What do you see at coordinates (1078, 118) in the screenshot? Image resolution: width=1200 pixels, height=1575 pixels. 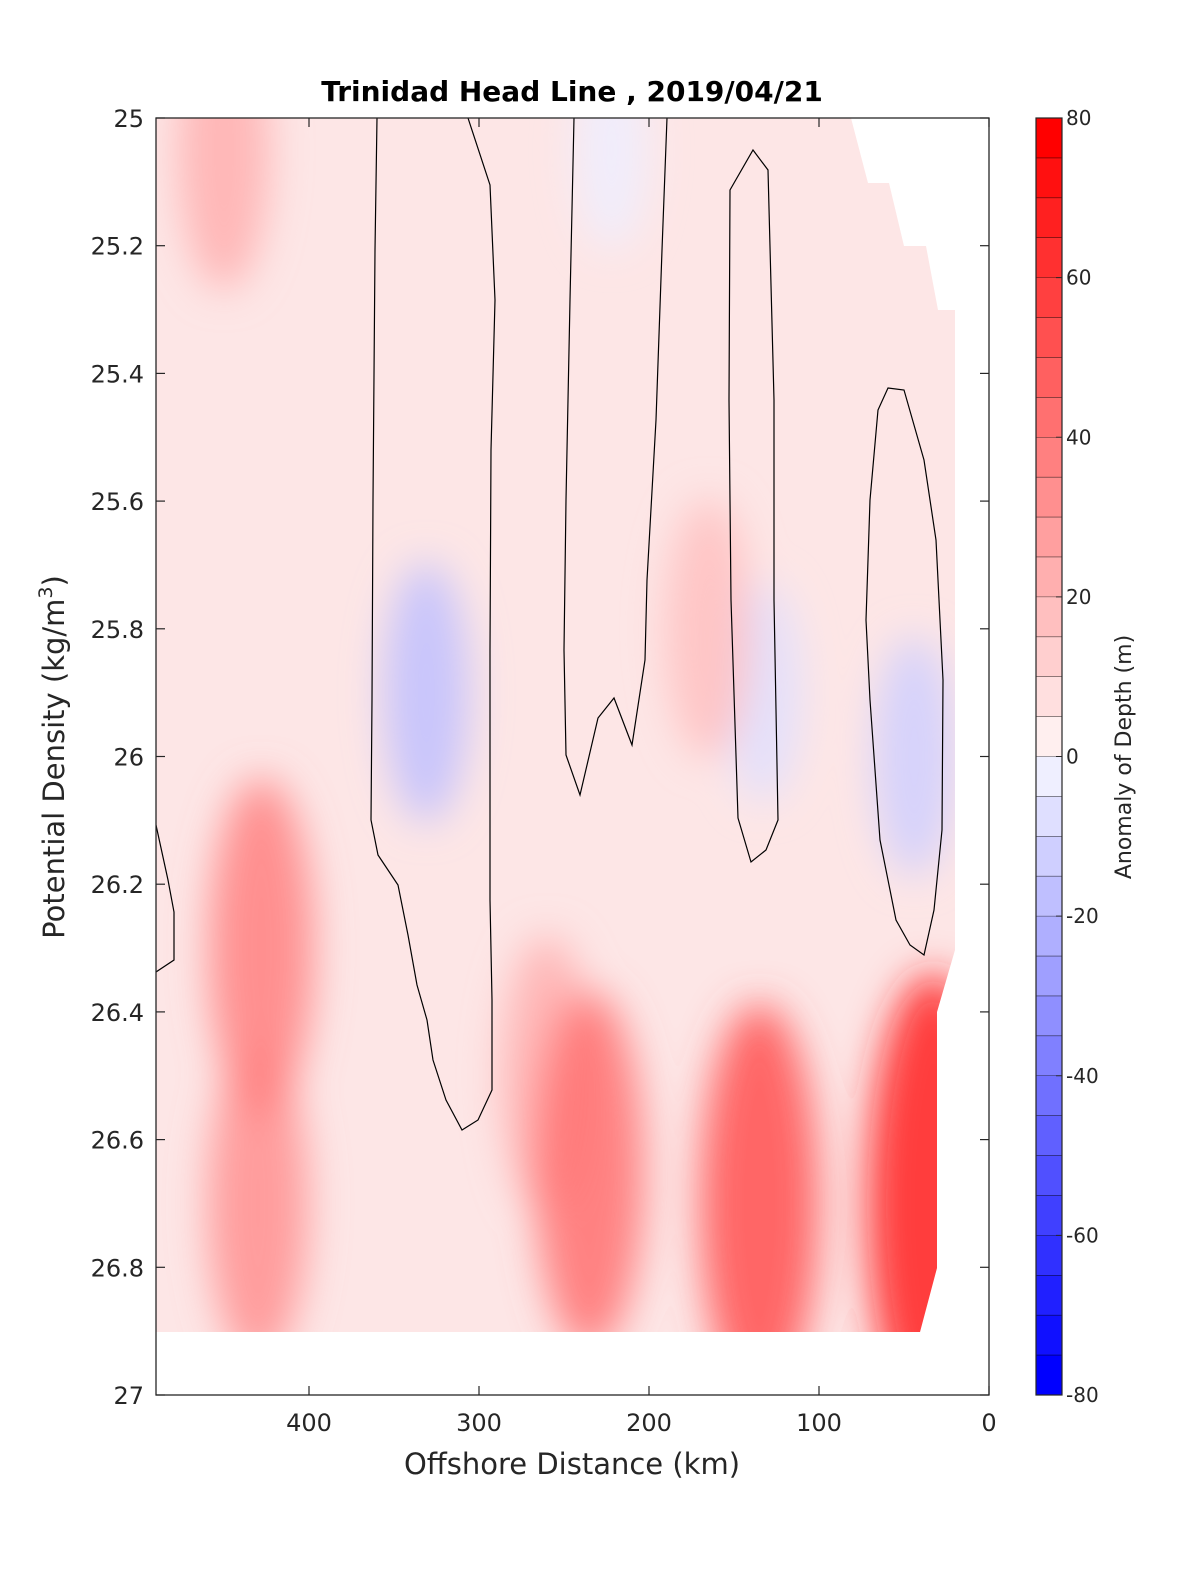 I see `colorbar-tick-label: 80` at bounding box center [1078, 118].